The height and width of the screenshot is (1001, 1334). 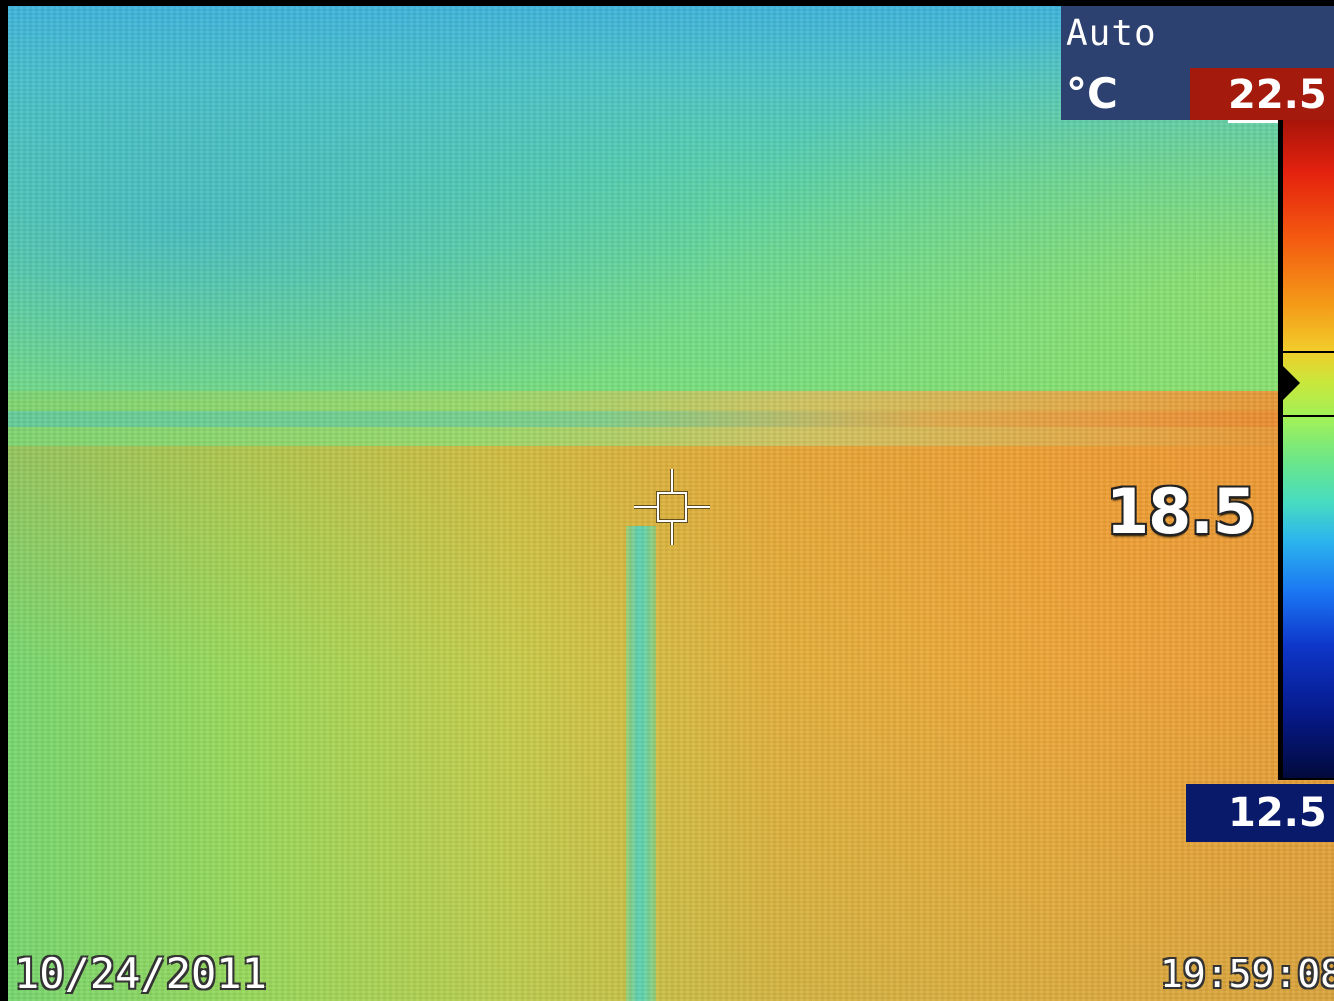 I want to click on temperature-unit-label: °C, so click(x=1092, y=93).